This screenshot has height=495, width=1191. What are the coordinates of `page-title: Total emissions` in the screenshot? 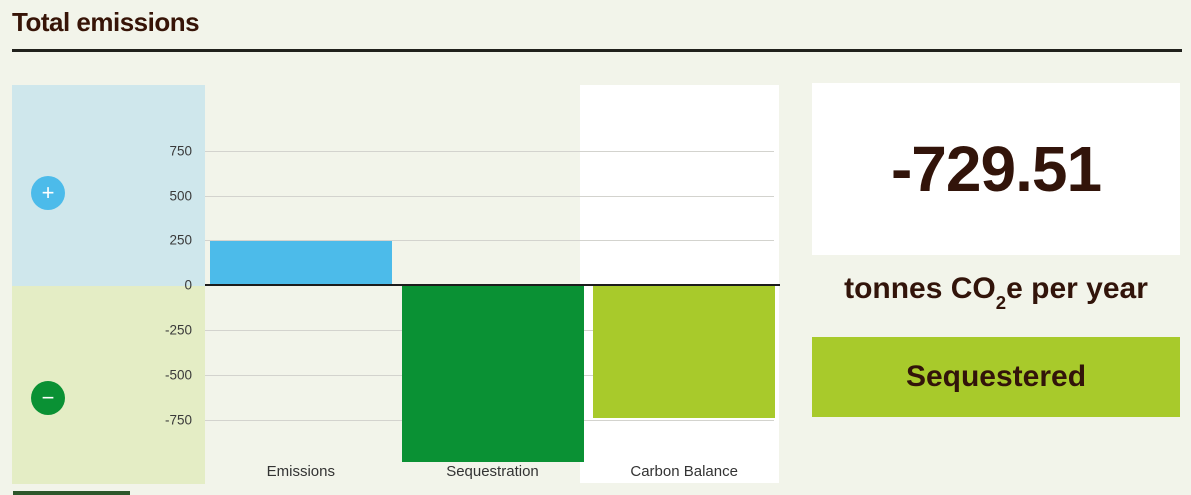 It's located at (106, 22).